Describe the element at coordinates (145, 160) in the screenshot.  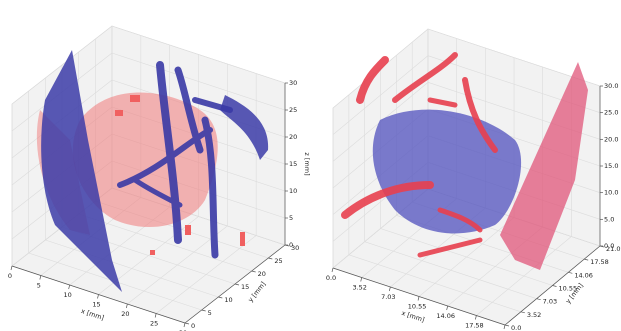
I see `red-surface` at that location.